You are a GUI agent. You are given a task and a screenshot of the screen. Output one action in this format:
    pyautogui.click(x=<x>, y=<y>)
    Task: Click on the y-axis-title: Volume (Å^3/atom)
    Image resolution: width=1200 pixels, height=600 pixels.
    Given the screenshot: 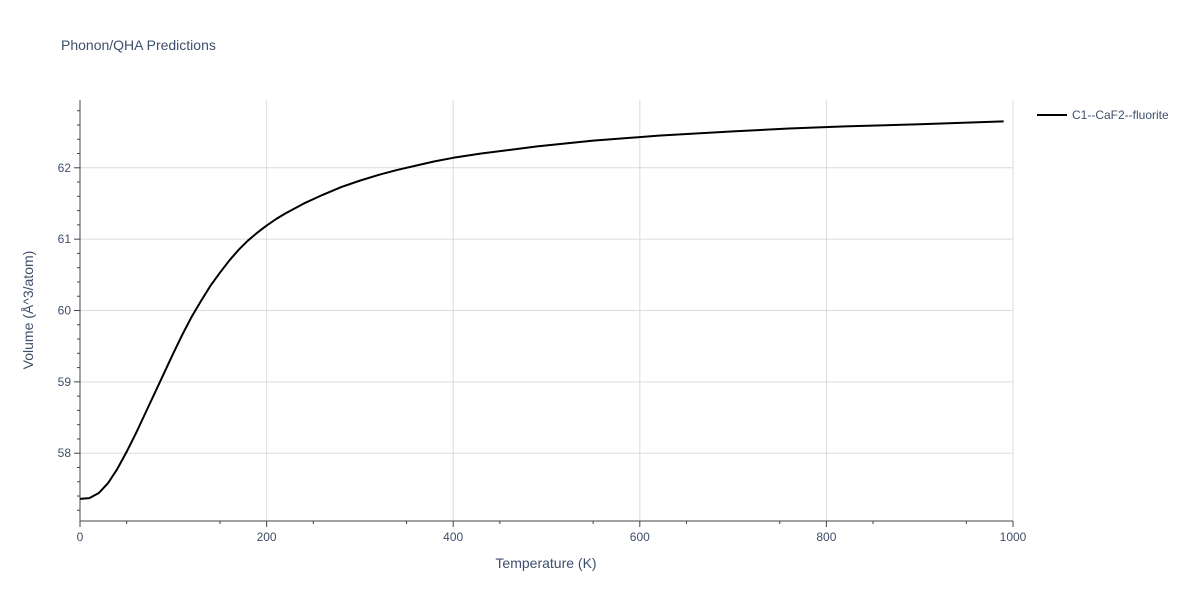 What is the action you would take?
    pyautogui.click(x=28, y=310)
    